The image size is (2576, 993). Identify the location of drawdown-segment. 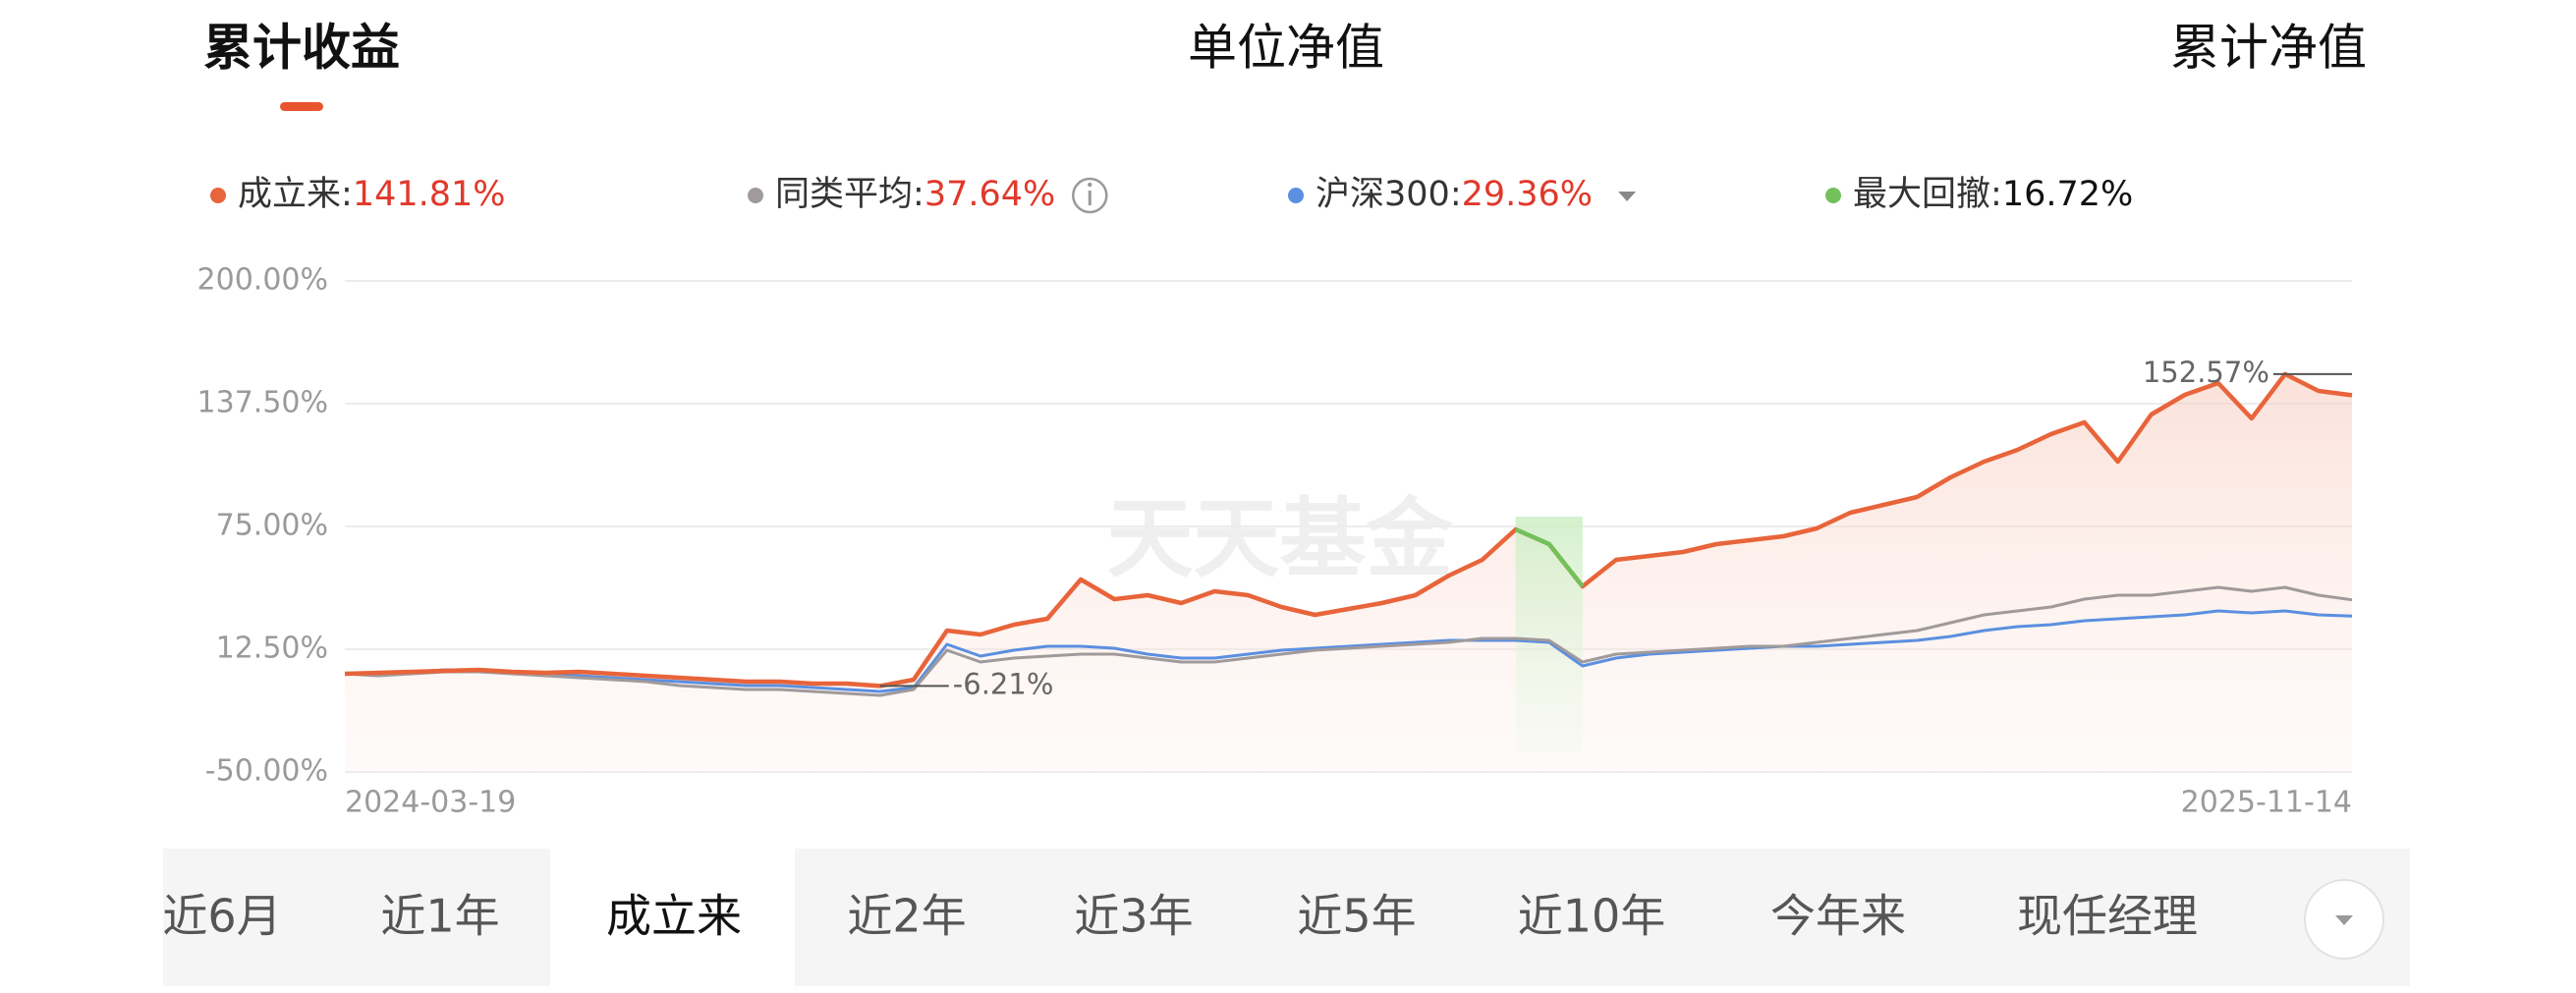
(1549, 557).